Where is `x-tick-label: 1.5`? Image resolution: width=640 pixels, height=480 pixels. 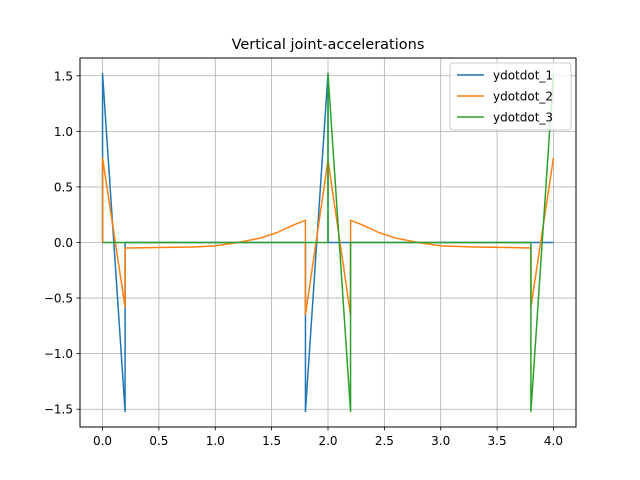 x-tick-label: 1.5 is located at coordinates (271, 441).